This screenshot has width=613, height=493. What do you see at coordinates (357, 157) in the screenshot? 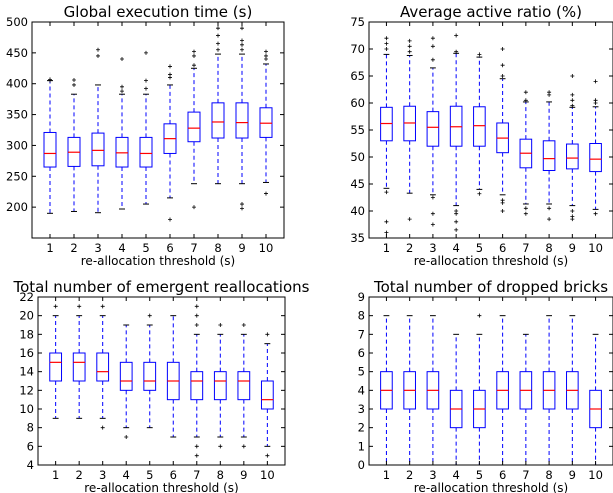
I see `active-ratio-ytick-label: 50` at bounding box center [357, 157].